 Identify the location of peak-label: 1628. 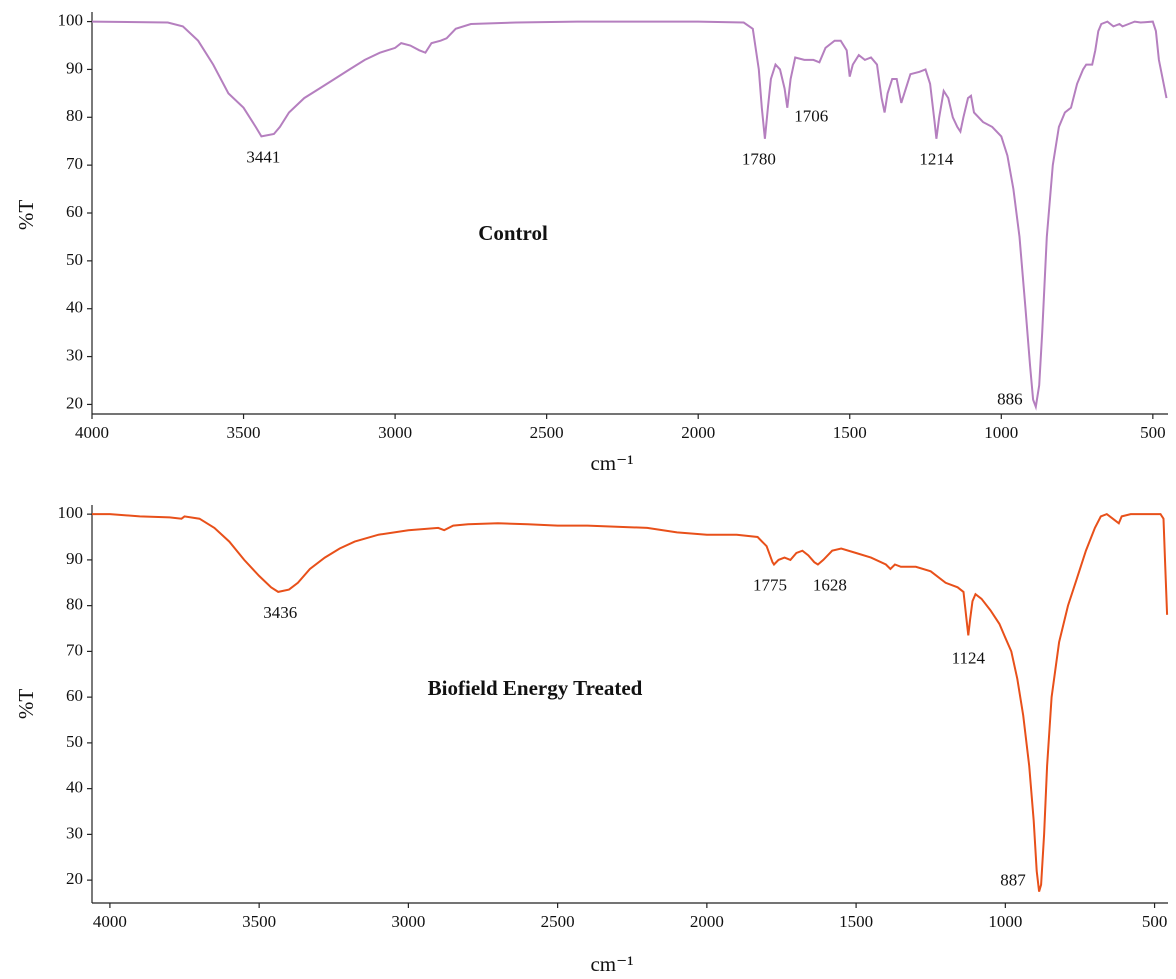
(830, 584).